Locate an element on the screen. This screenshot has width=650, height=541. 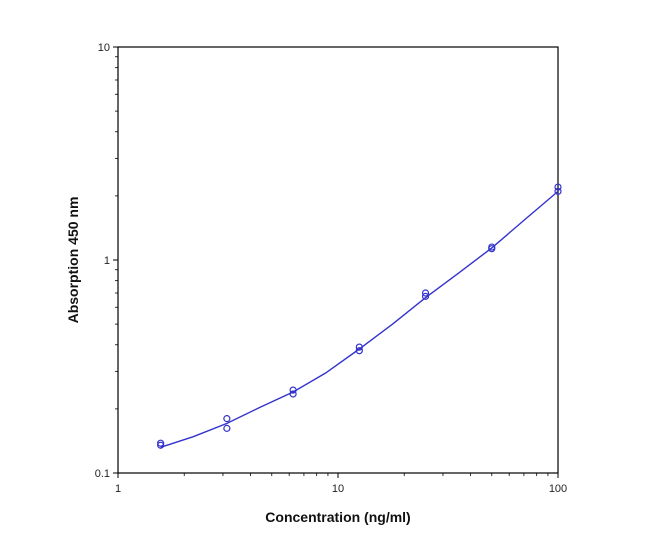
y-tick-label: 1 is located at coordinates (107, 261).